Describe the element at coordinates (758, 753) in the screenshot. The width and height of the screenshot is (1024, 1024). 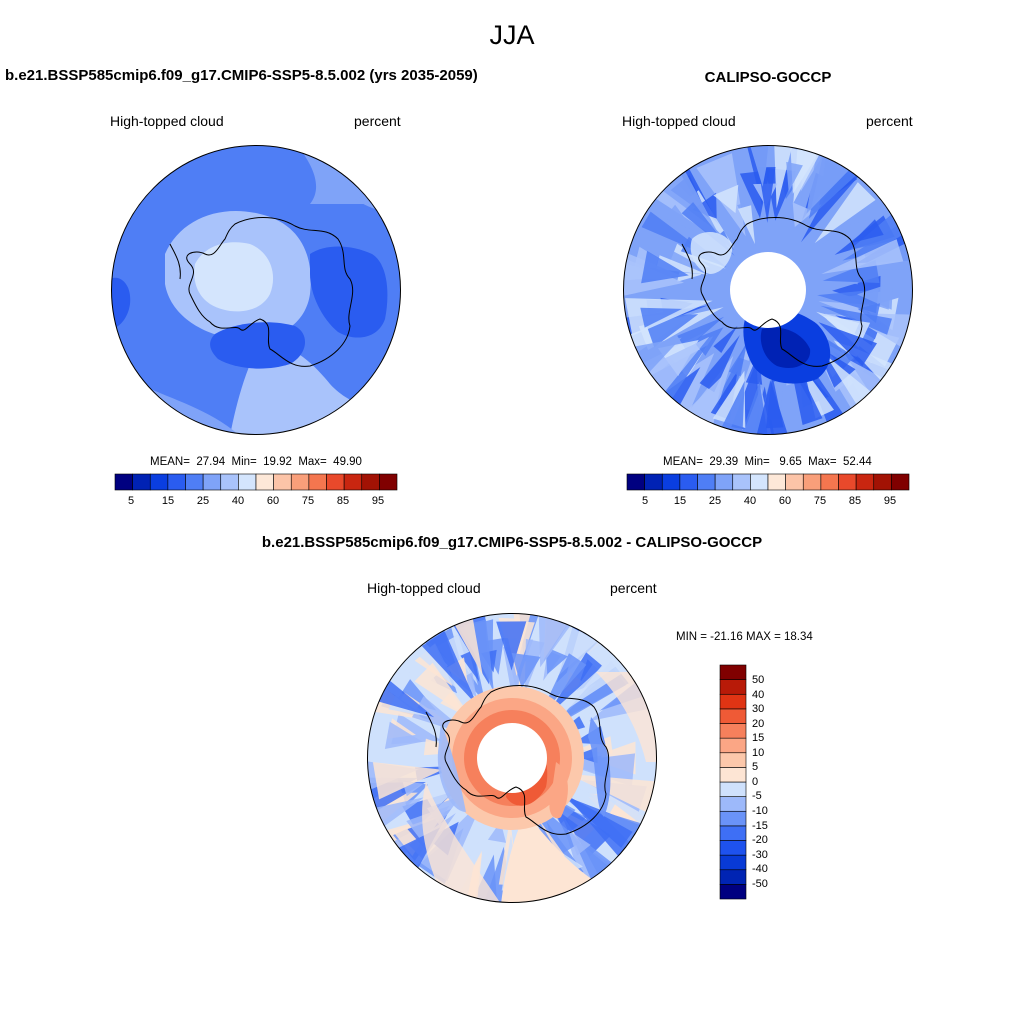
I see `colorbar-tick: 10` at that location.